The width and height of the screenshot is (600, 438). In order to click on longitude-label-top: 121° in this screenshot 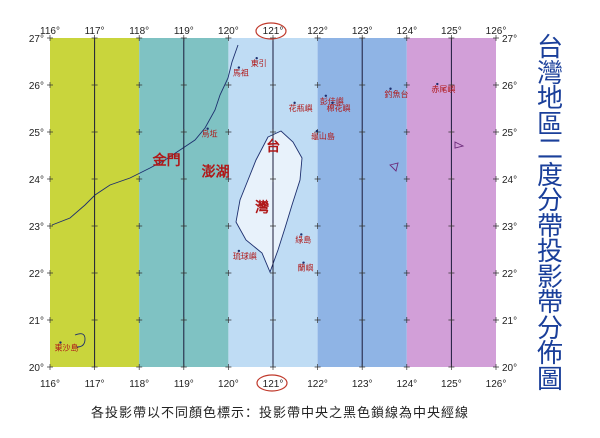, I will do `click(273, 31)`.